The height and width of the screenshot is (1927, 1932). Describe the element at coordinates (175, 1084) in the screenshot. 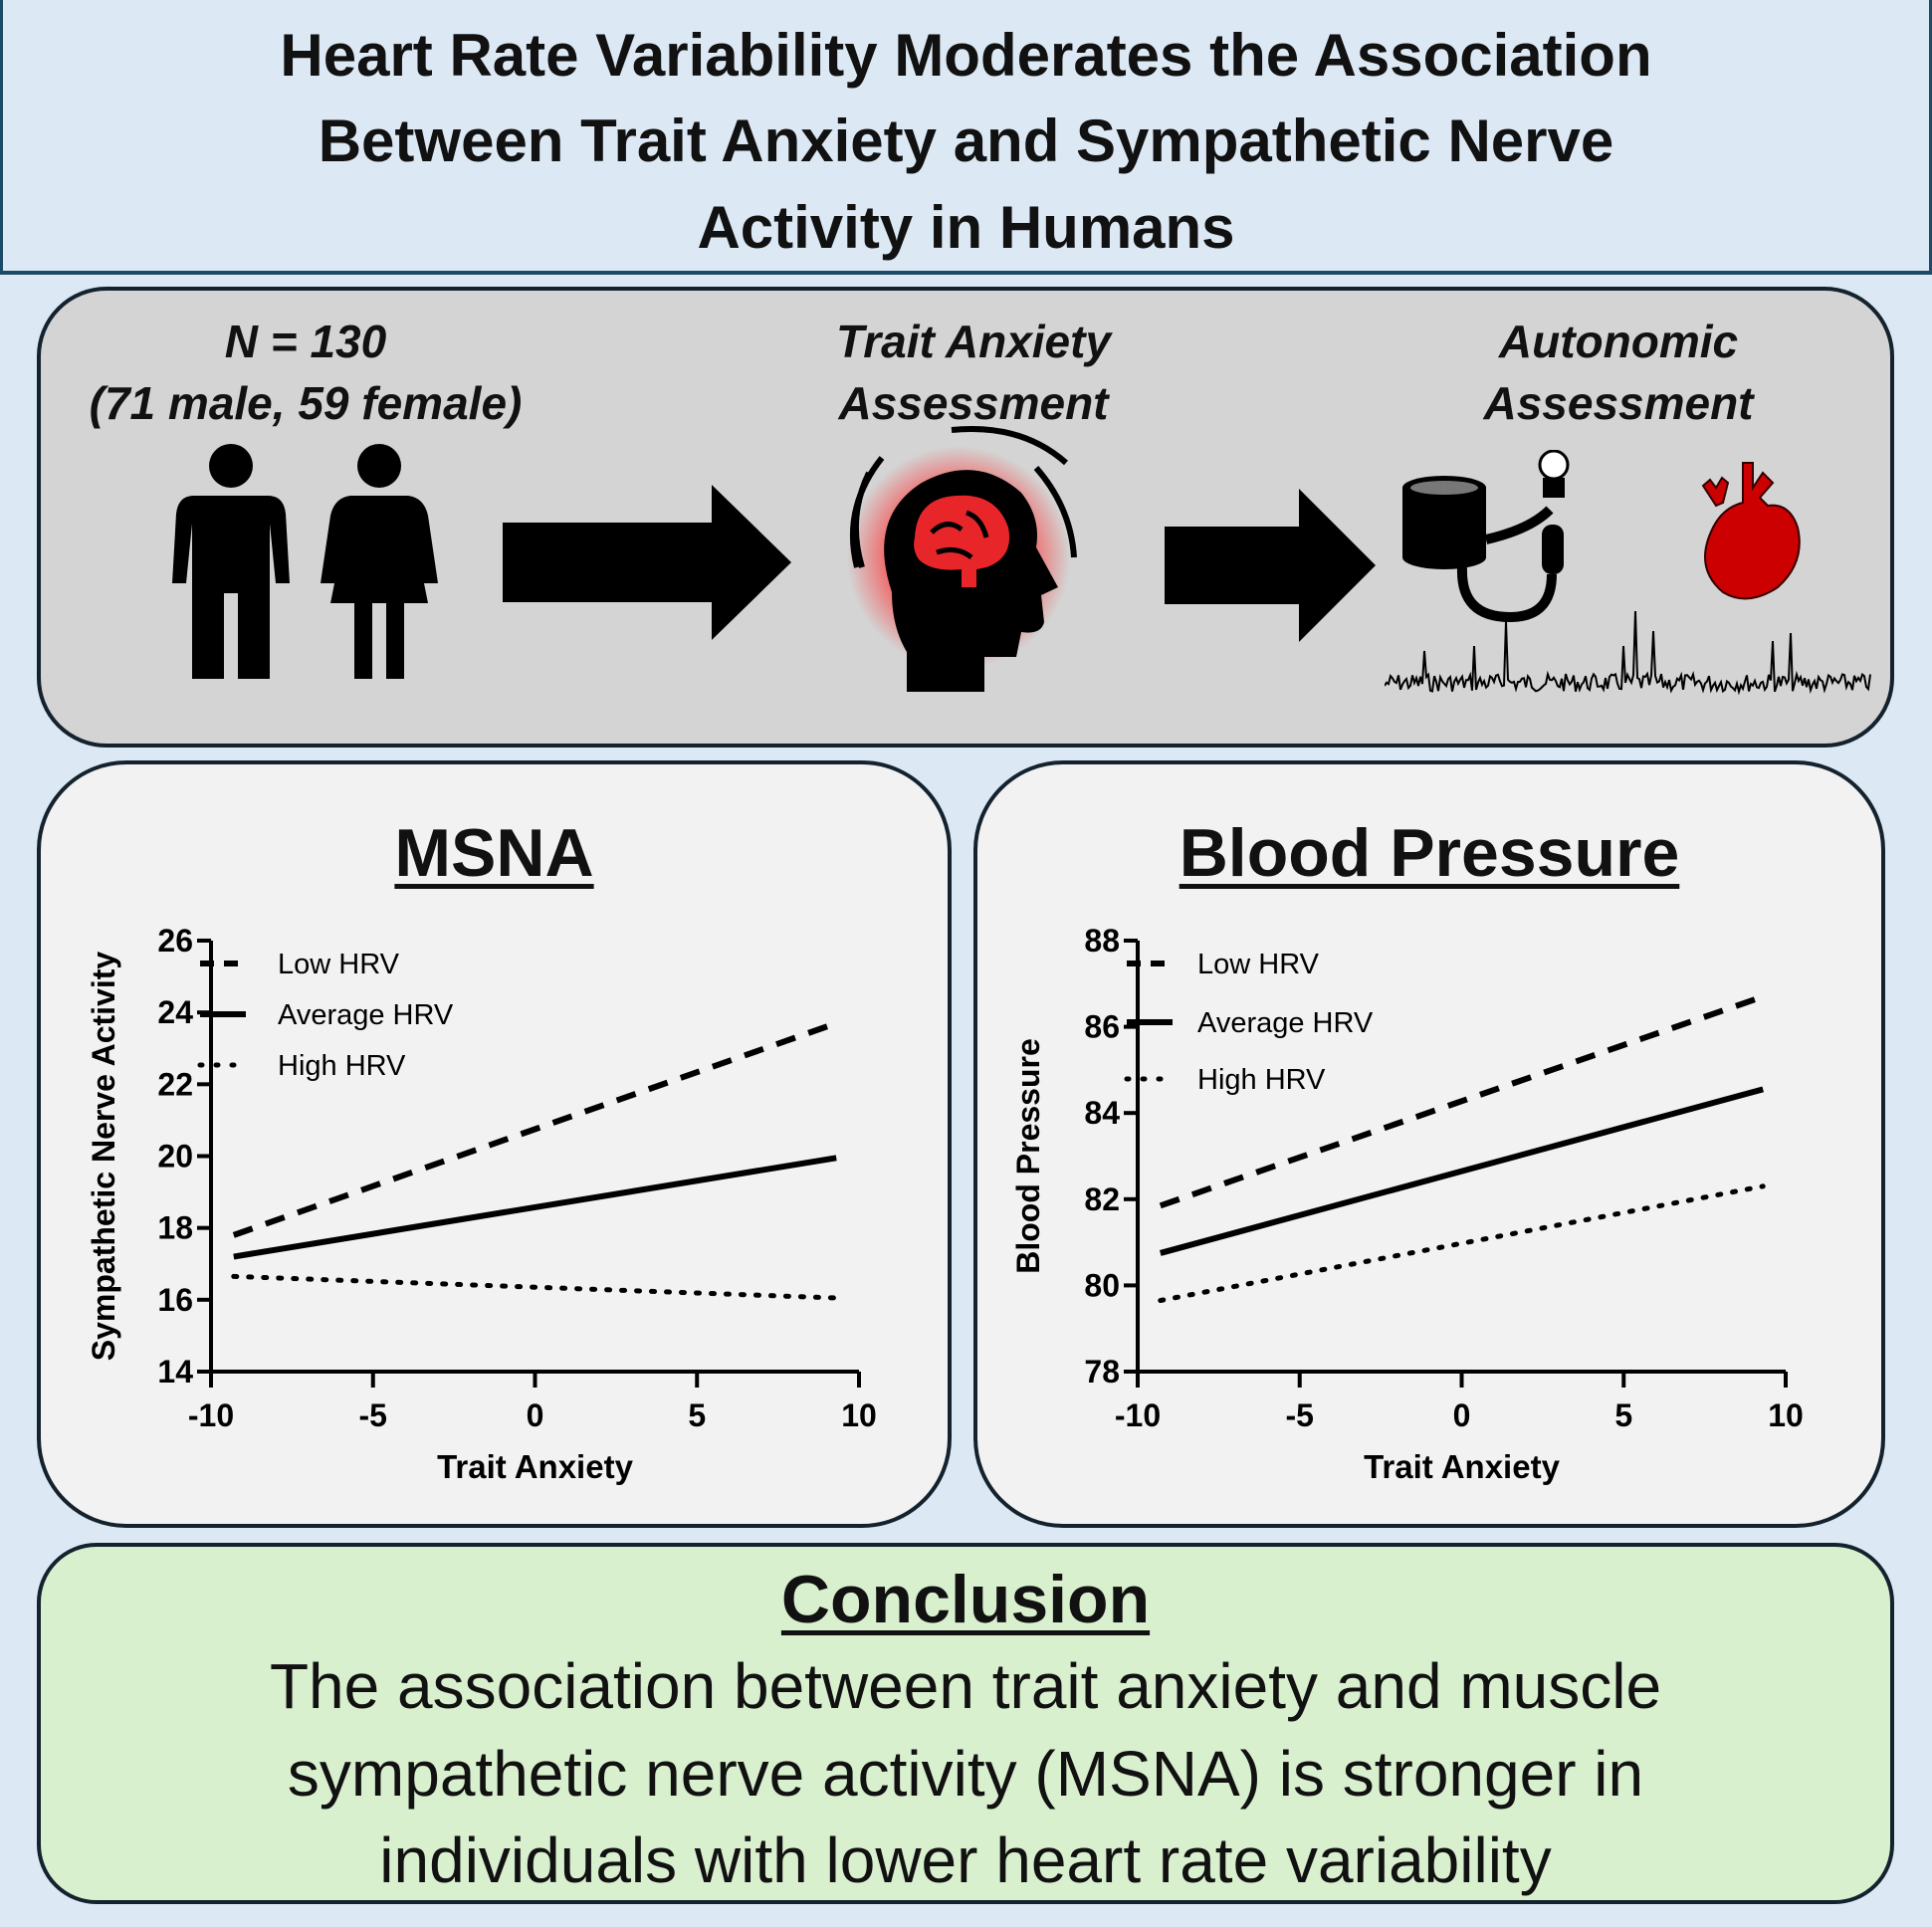

I see `y-tick-label: 22` at that location.